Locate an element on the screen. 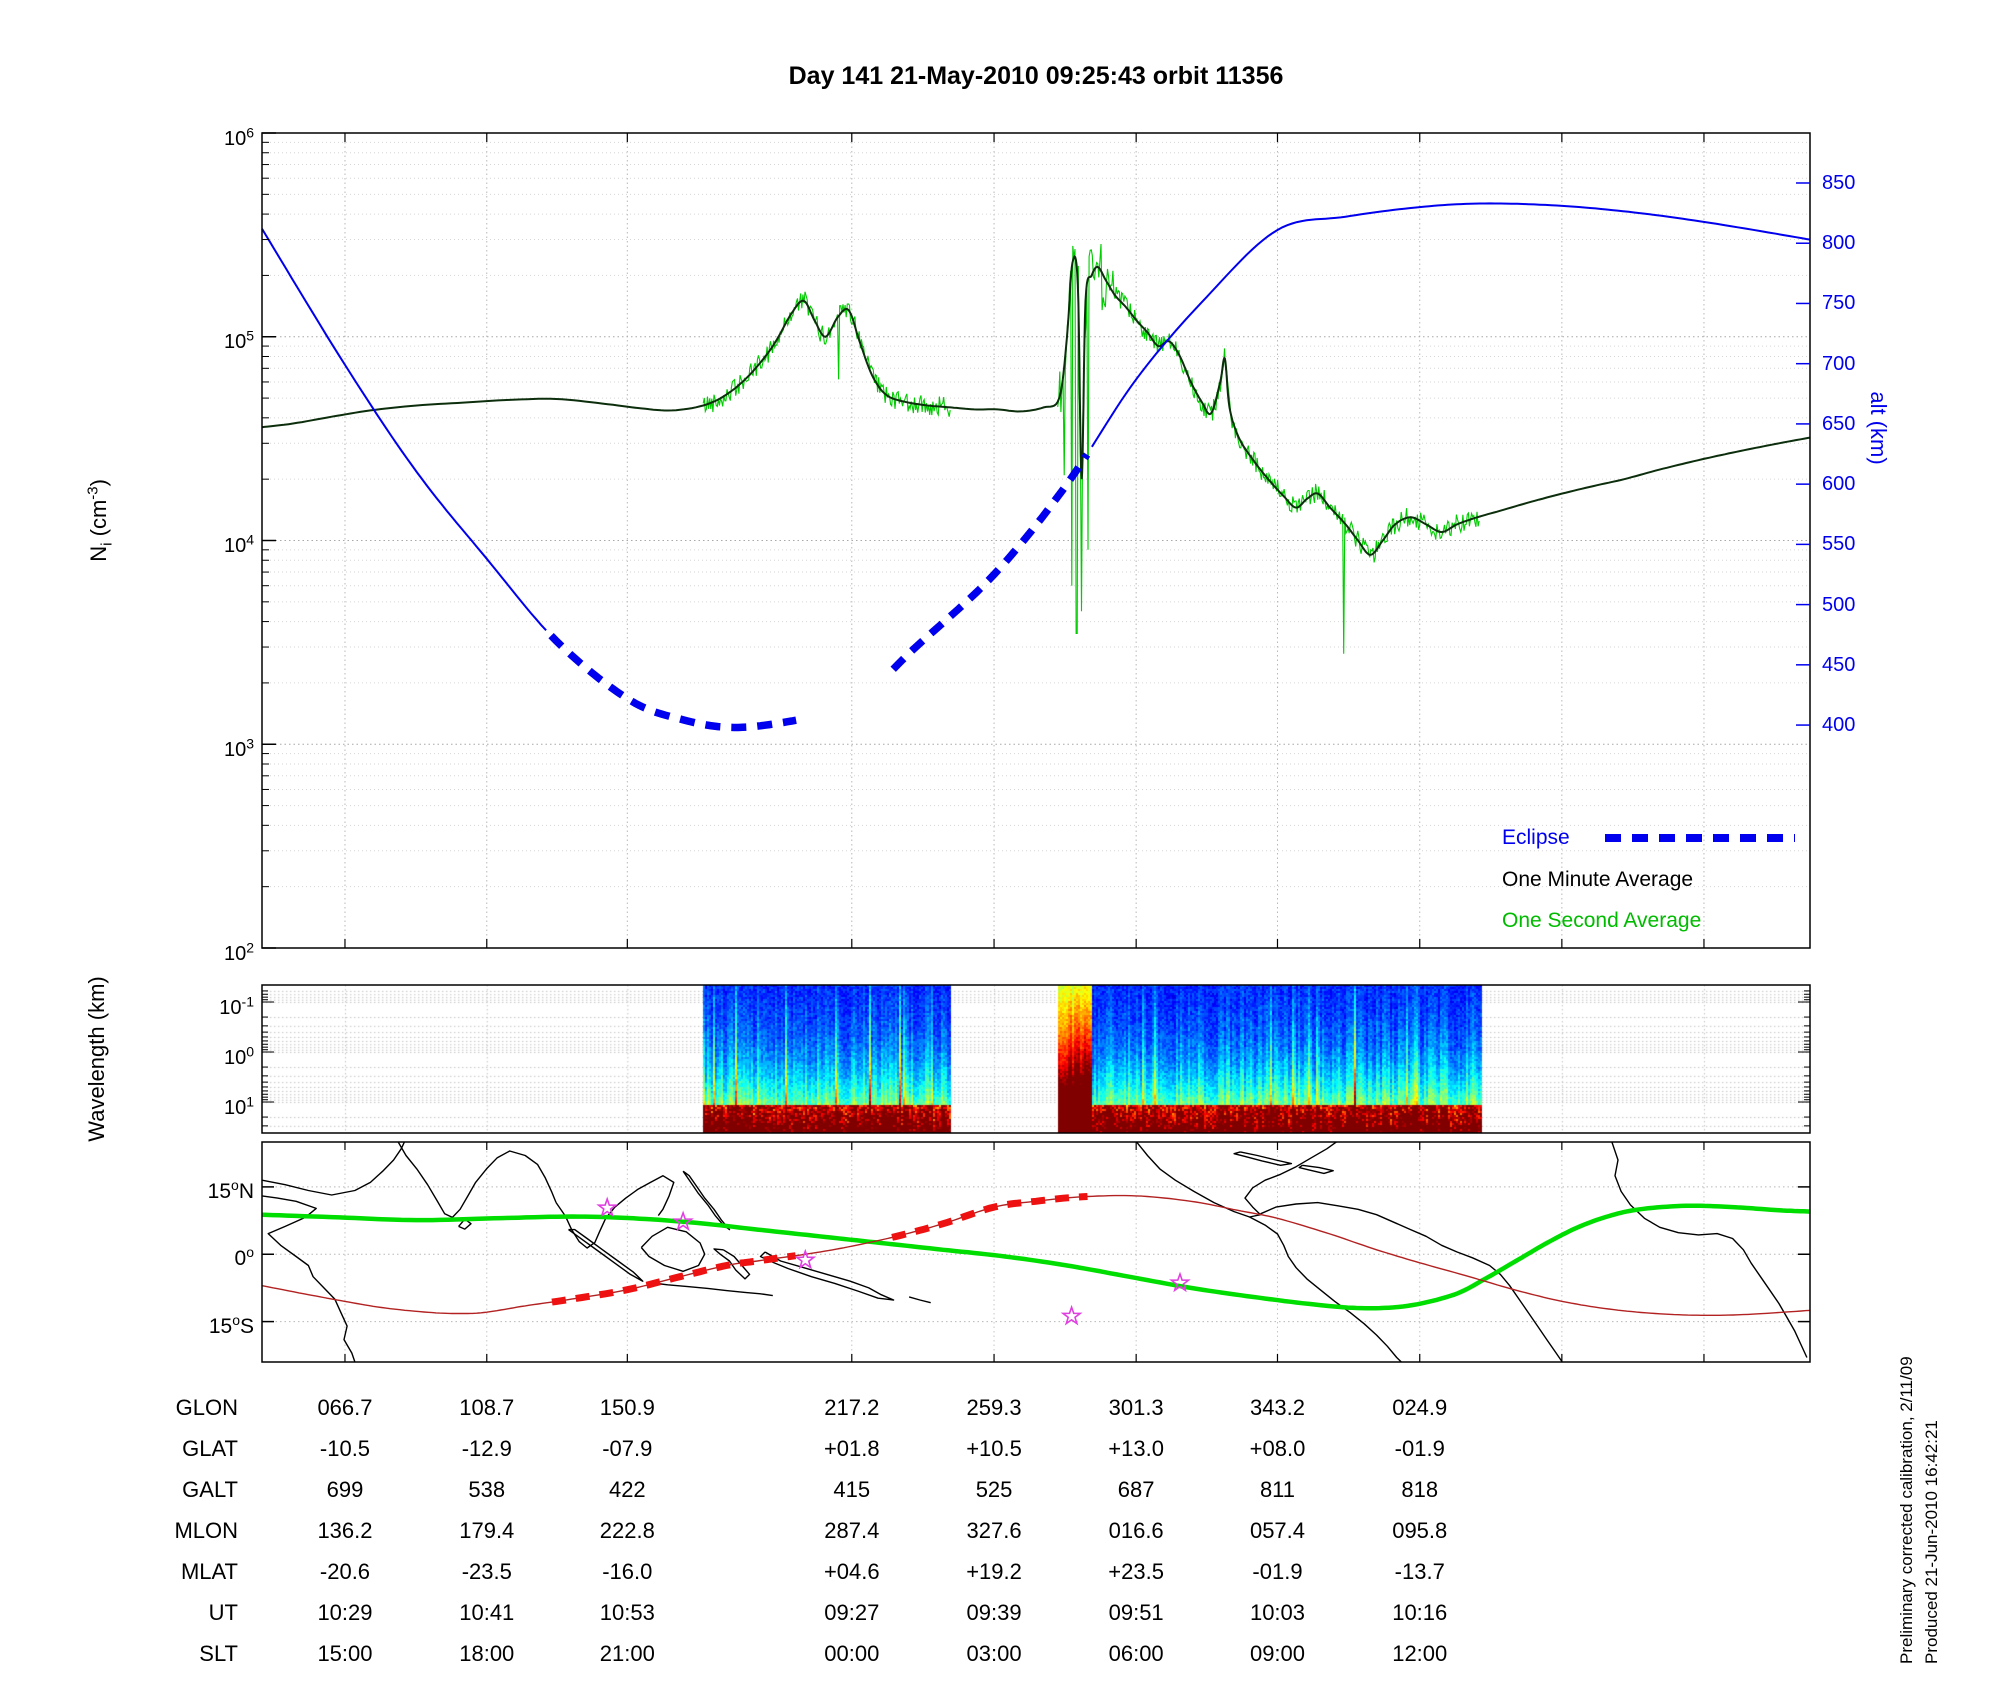 This screenshot has height=1700, width=2000. map-frame is located at coordinates (1036, 1252).